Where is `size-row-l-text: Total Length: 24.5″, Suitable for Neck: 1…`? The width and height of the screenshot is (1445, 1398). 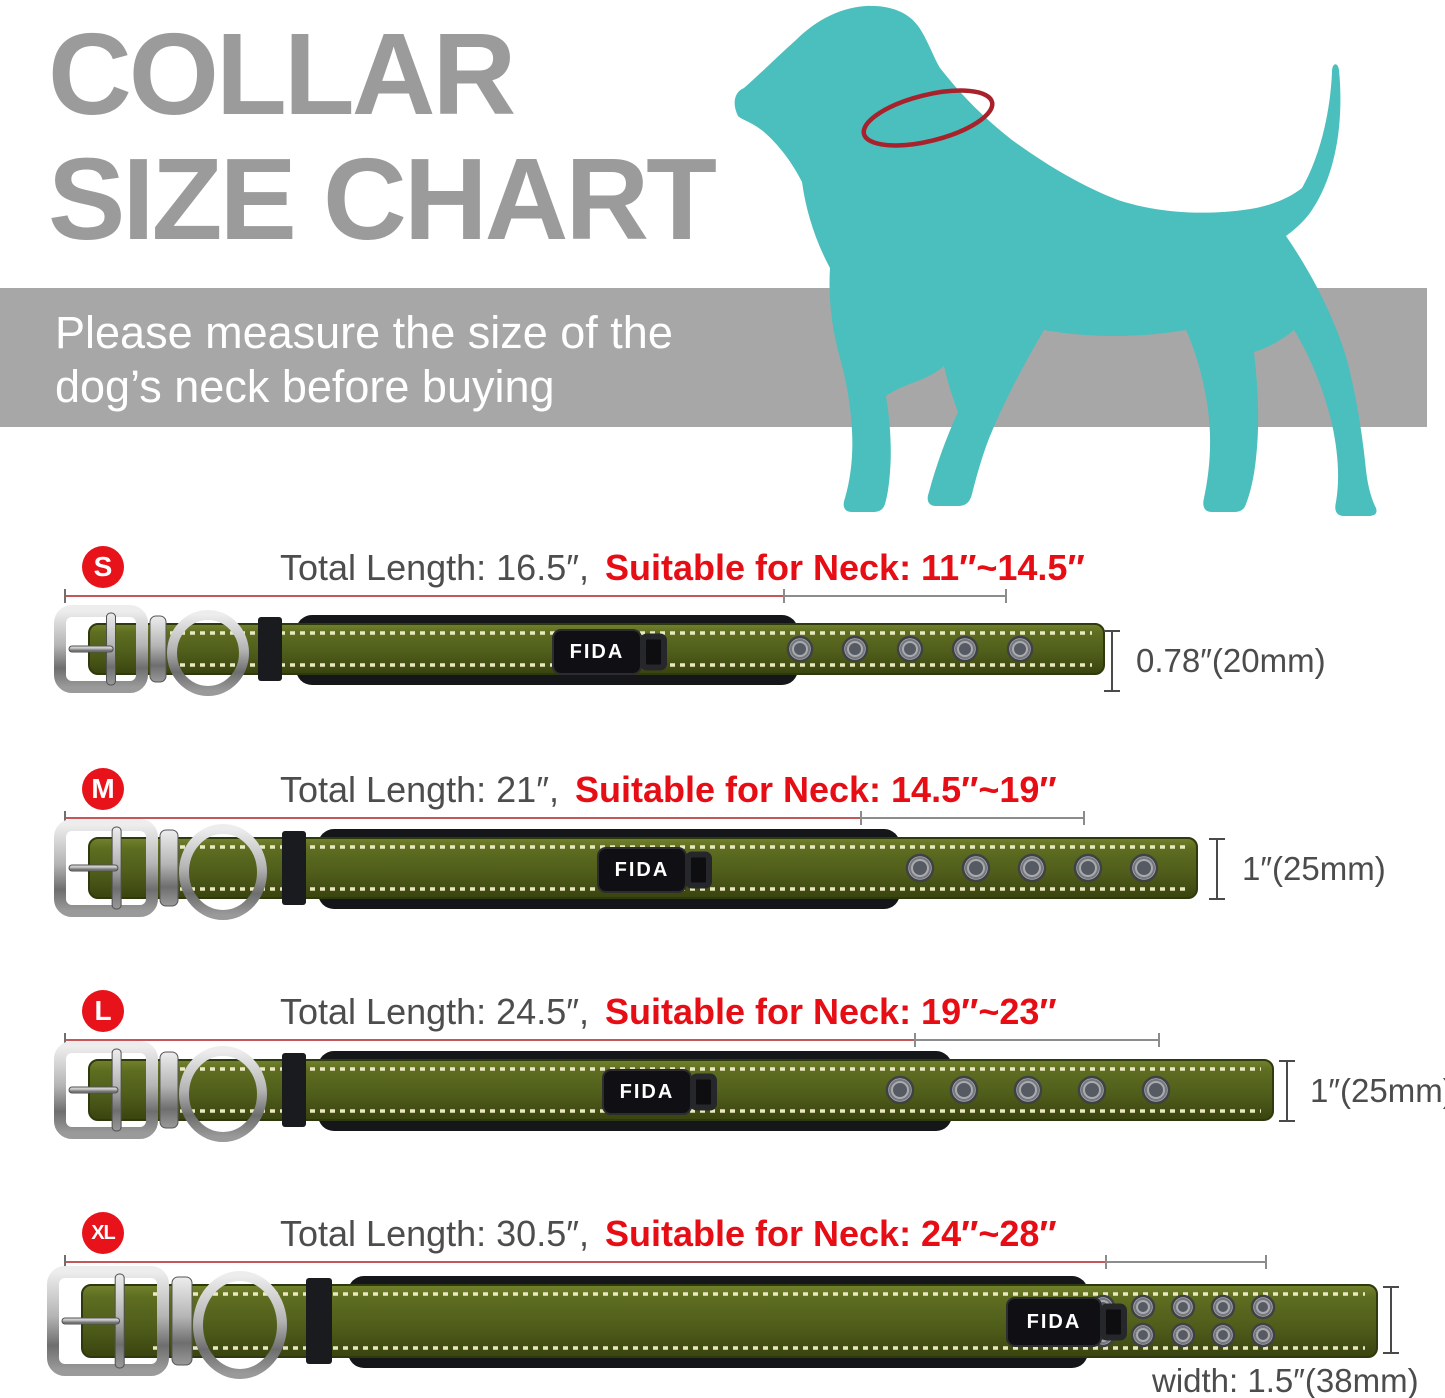
size-row-l-text: Total Length: 24.5″, Suitable for Neck: 1… is located at coordinates (668, 1012).